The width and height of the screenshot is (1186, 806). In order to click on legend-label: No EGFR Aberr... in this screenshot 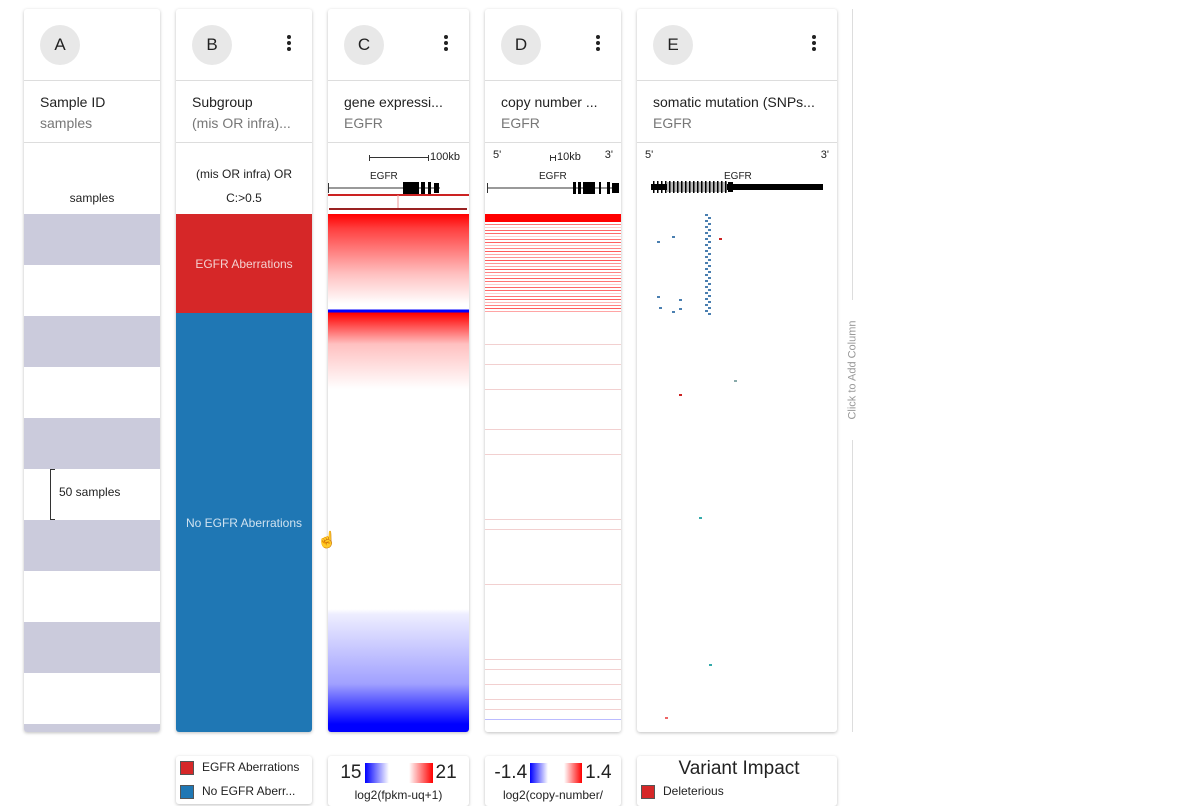, I will do `click(249, 791)`.